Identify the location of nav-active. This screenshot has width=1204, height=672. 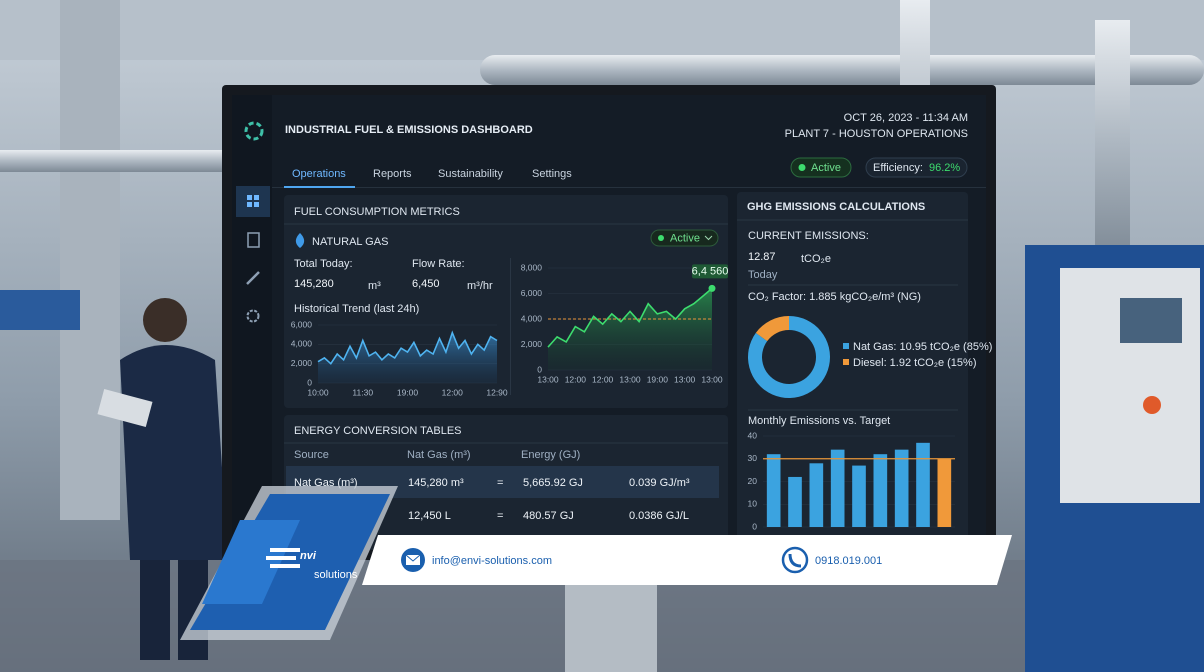
(253, 201).